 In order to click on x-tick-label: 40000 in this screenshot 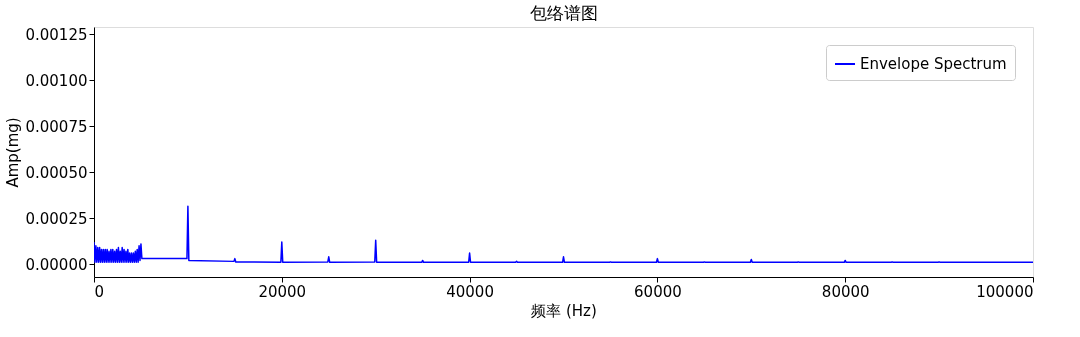, I will do `click(470, 291)`.